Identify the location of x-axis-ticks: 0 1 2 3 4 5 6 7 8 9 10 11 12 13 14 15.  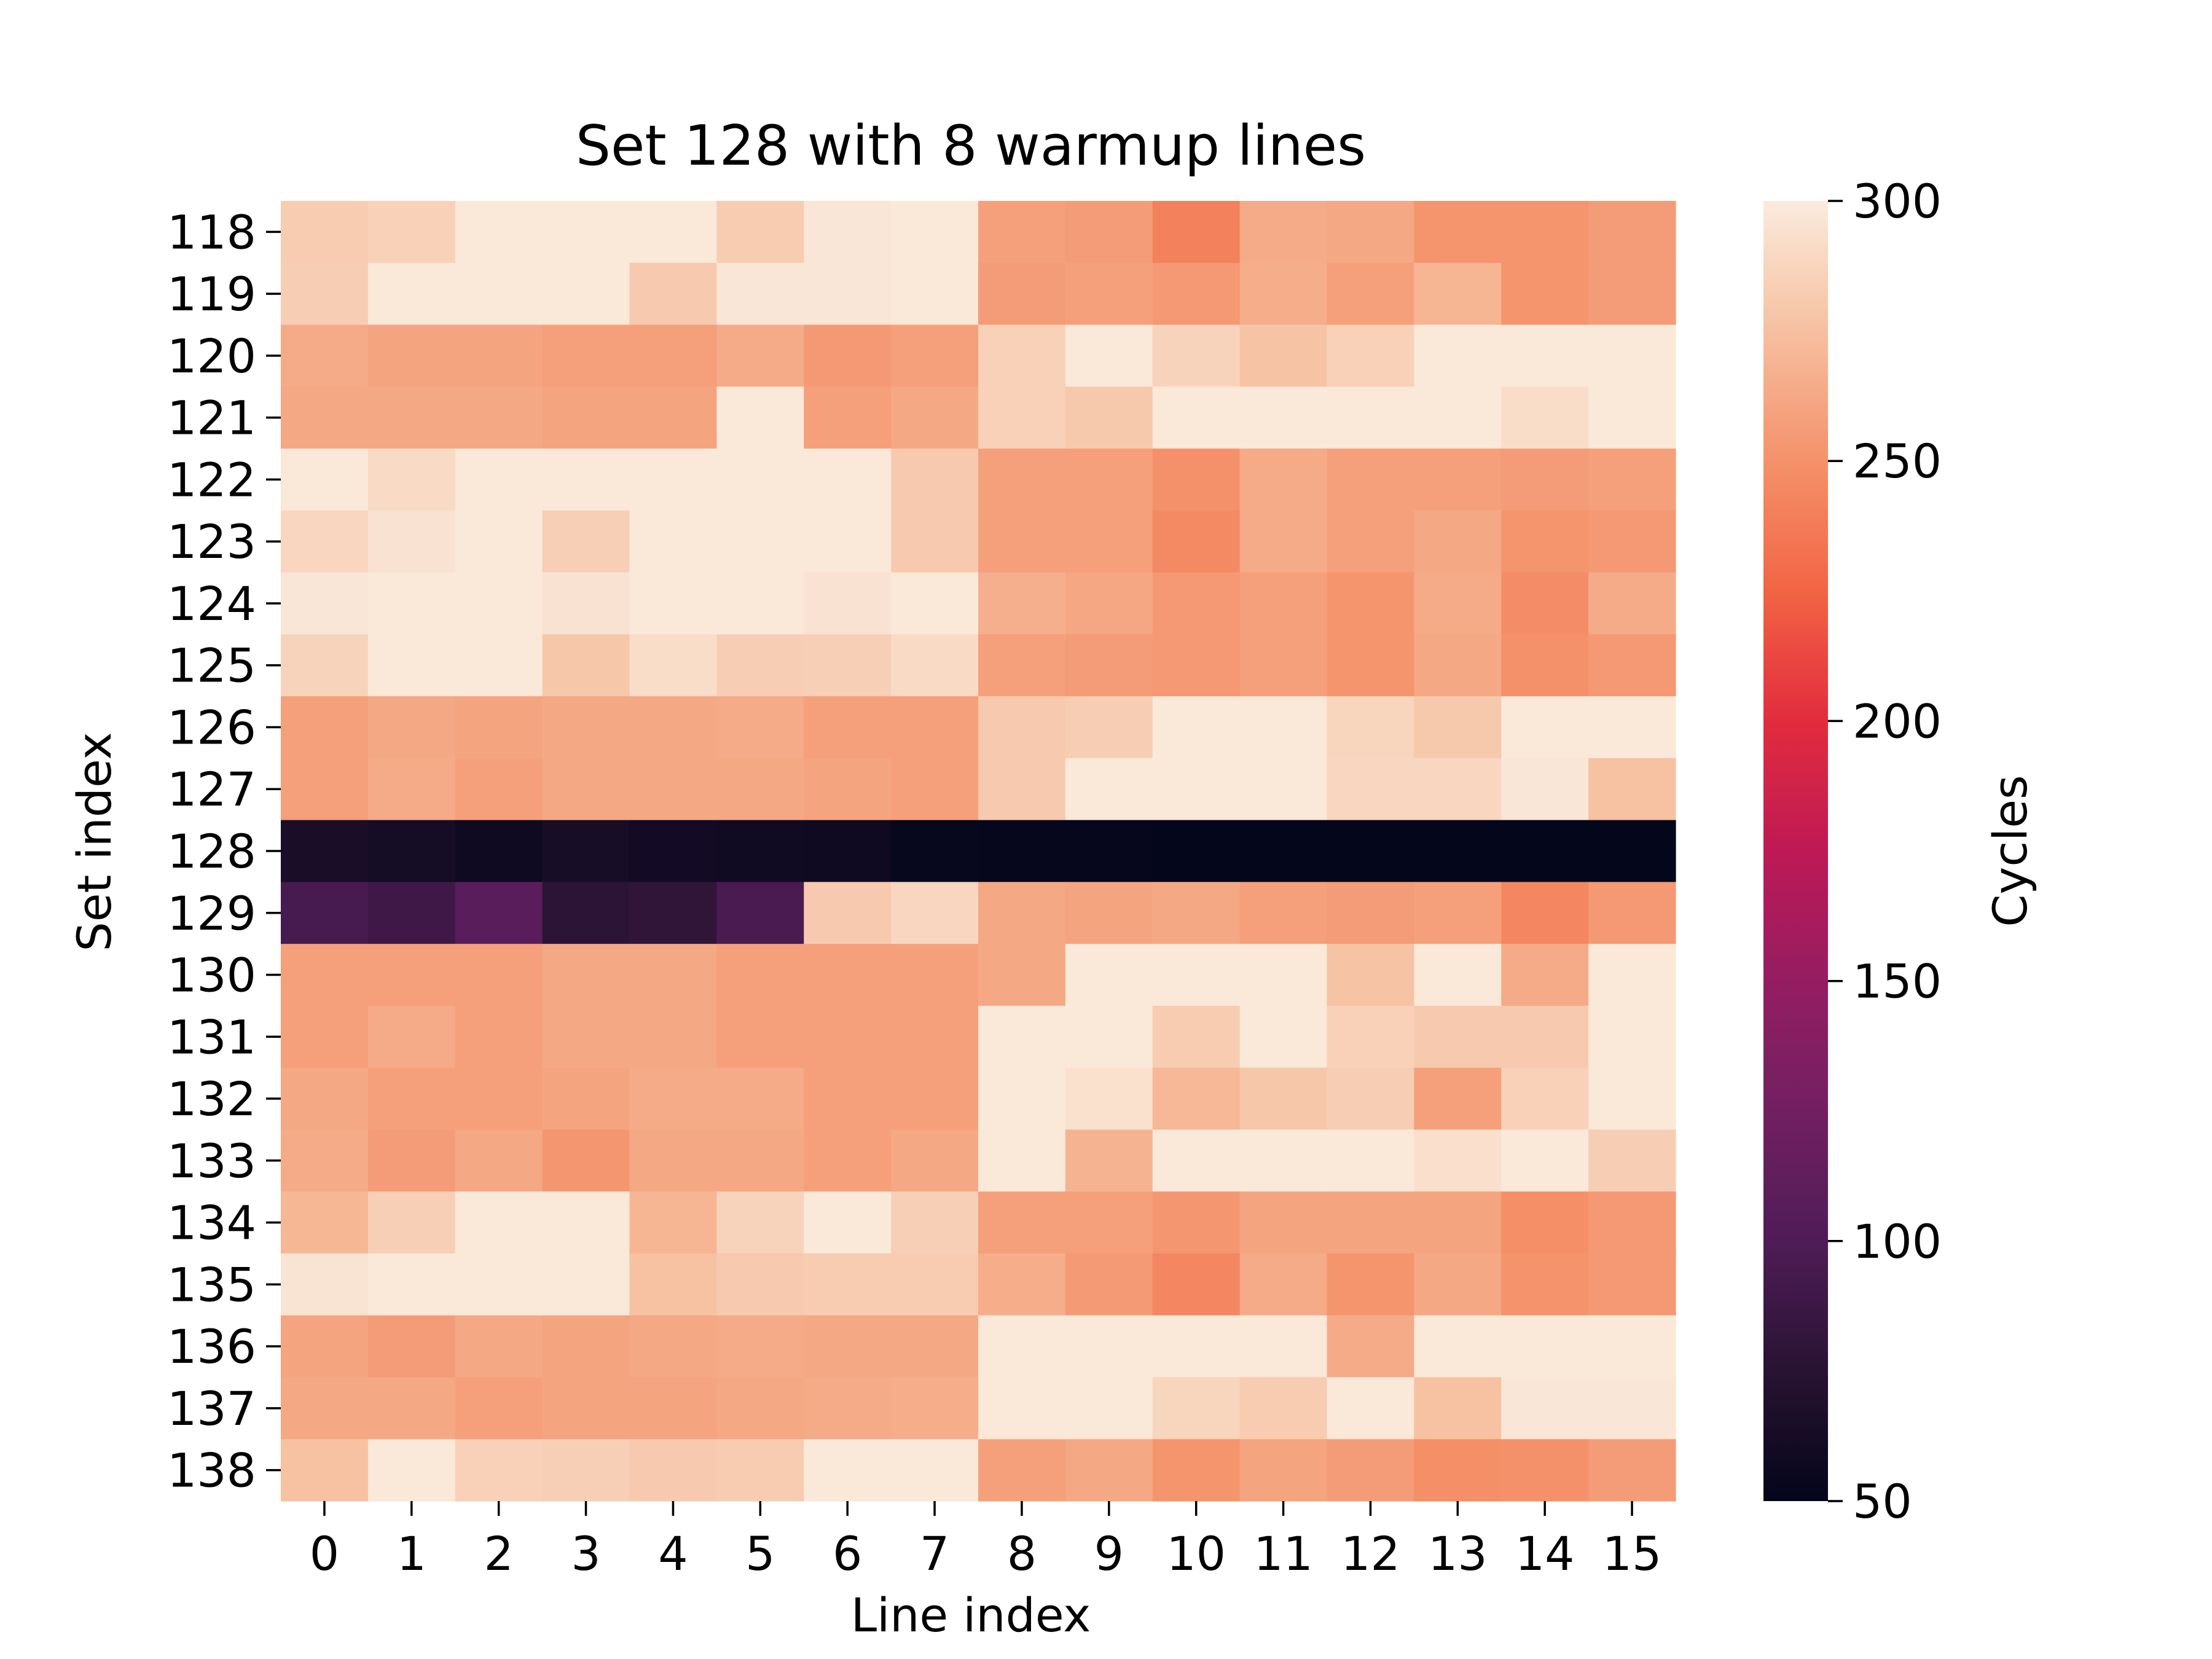
(985, 1541).